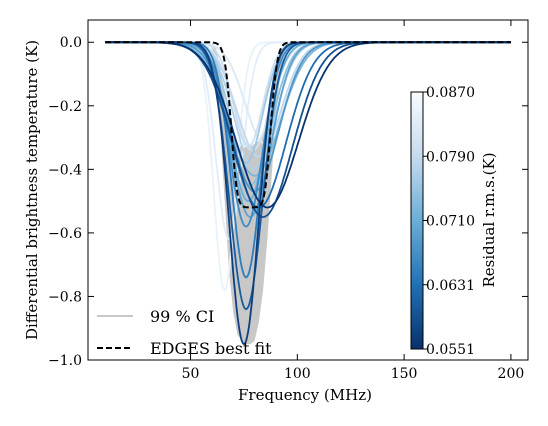  What do you see at coordinates (32, 190) in the screenshot?
I see `y-axis-label: Differential brightness temperature (K)` at bounding box center [32, 190].